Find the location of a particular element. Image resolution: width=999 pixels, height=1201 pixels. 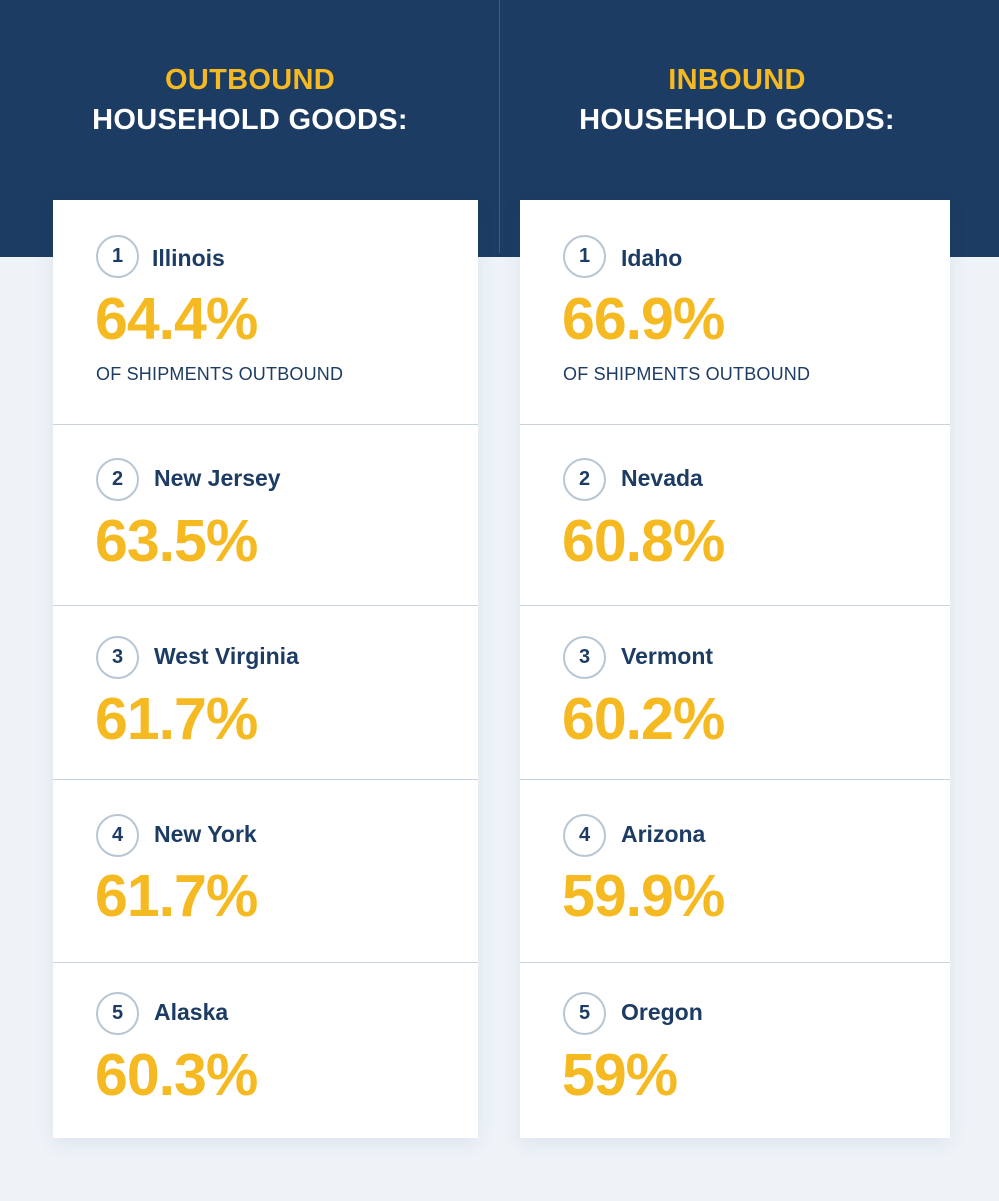

state-name: New York is located at coordinates (205, 834).